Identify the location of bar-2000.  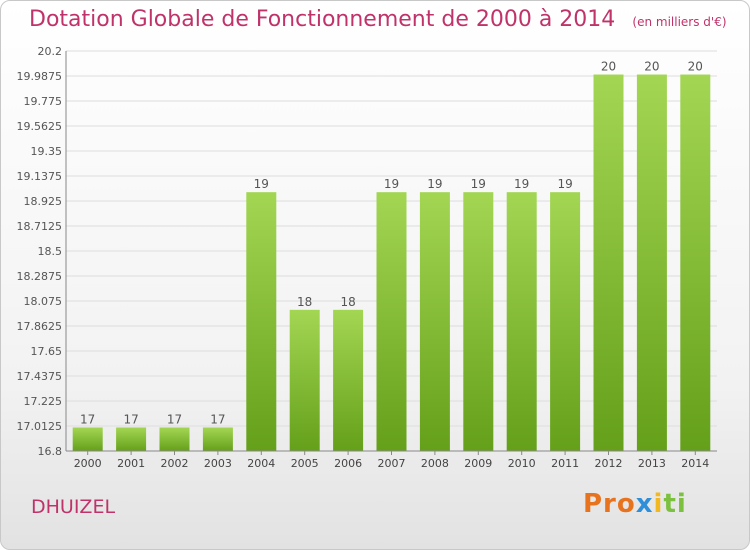
(87, 439).